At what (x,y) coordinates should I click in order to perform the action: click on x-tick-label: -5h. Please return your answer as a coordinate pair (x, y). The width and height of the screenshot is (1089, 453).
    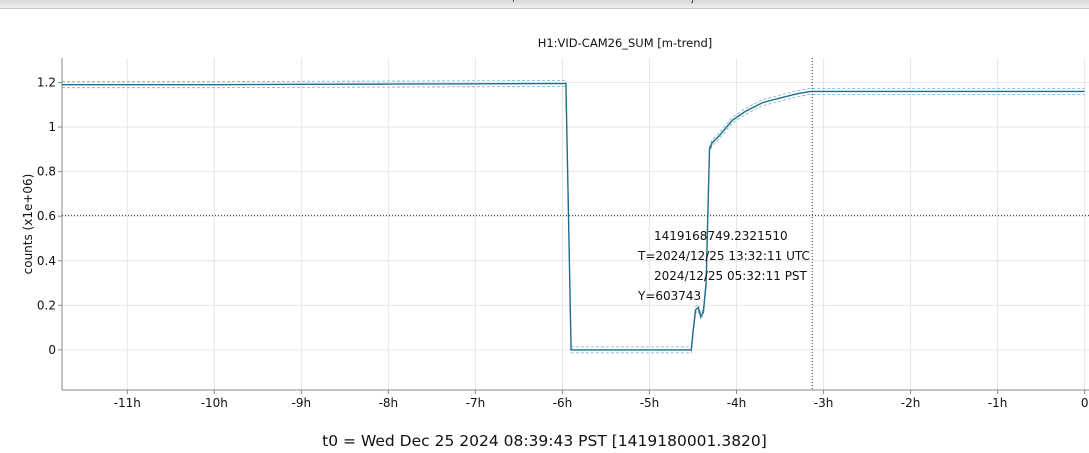
    Looking at the image, I should click on (650, 403).